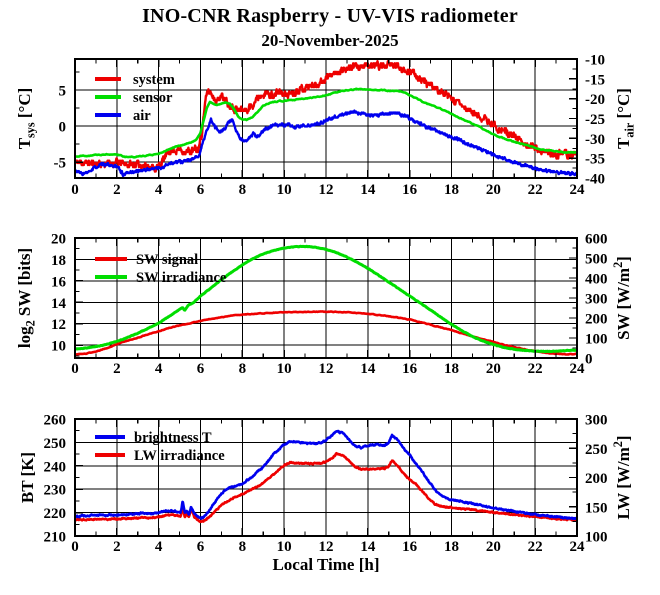 The width and height of the screenshot is (660, 595). What do you see at coordinates (595, 80) in the screenshot?
I see `y-right-tick-label: -15` at bounding box center [595, 80].